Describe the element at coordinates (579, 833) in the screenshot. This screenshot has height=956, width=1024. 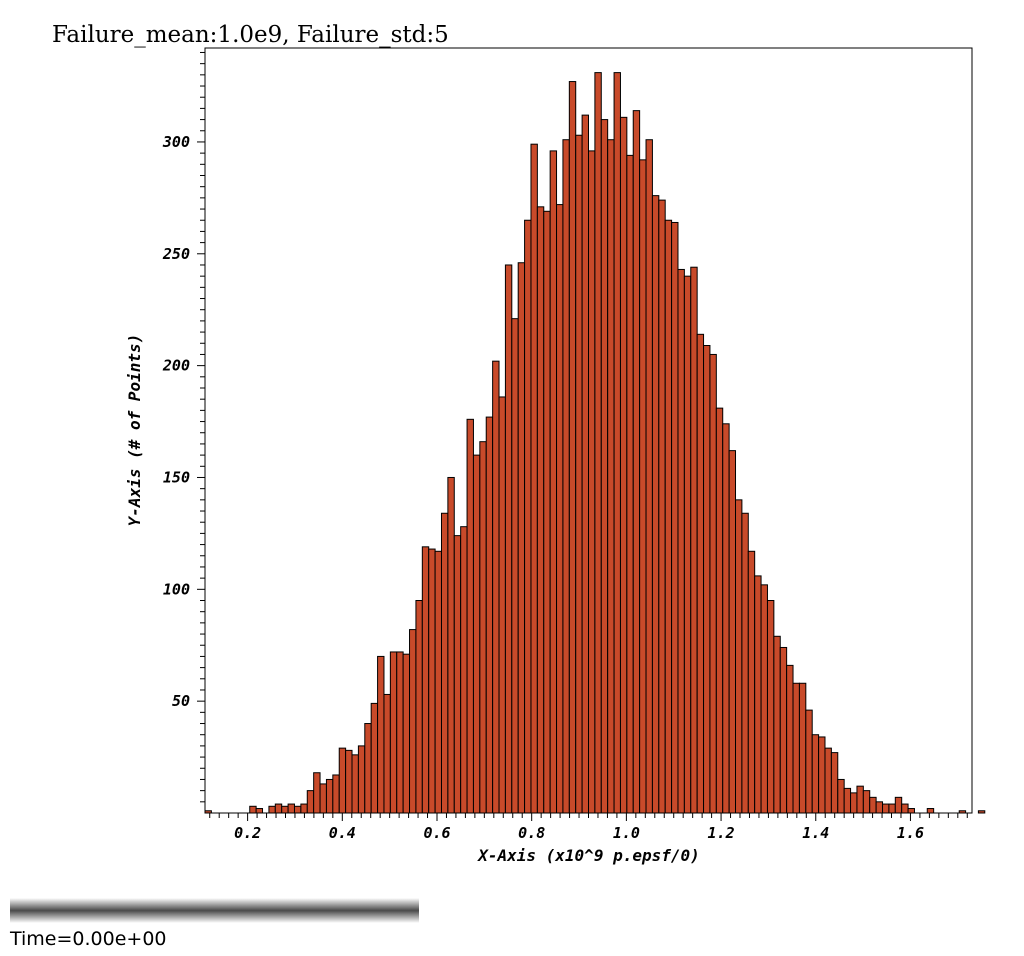
I see `x-tick-labels: 0.2 0.4 0.6 0.8 1.0 1.2 1.4 1.6` at that location.